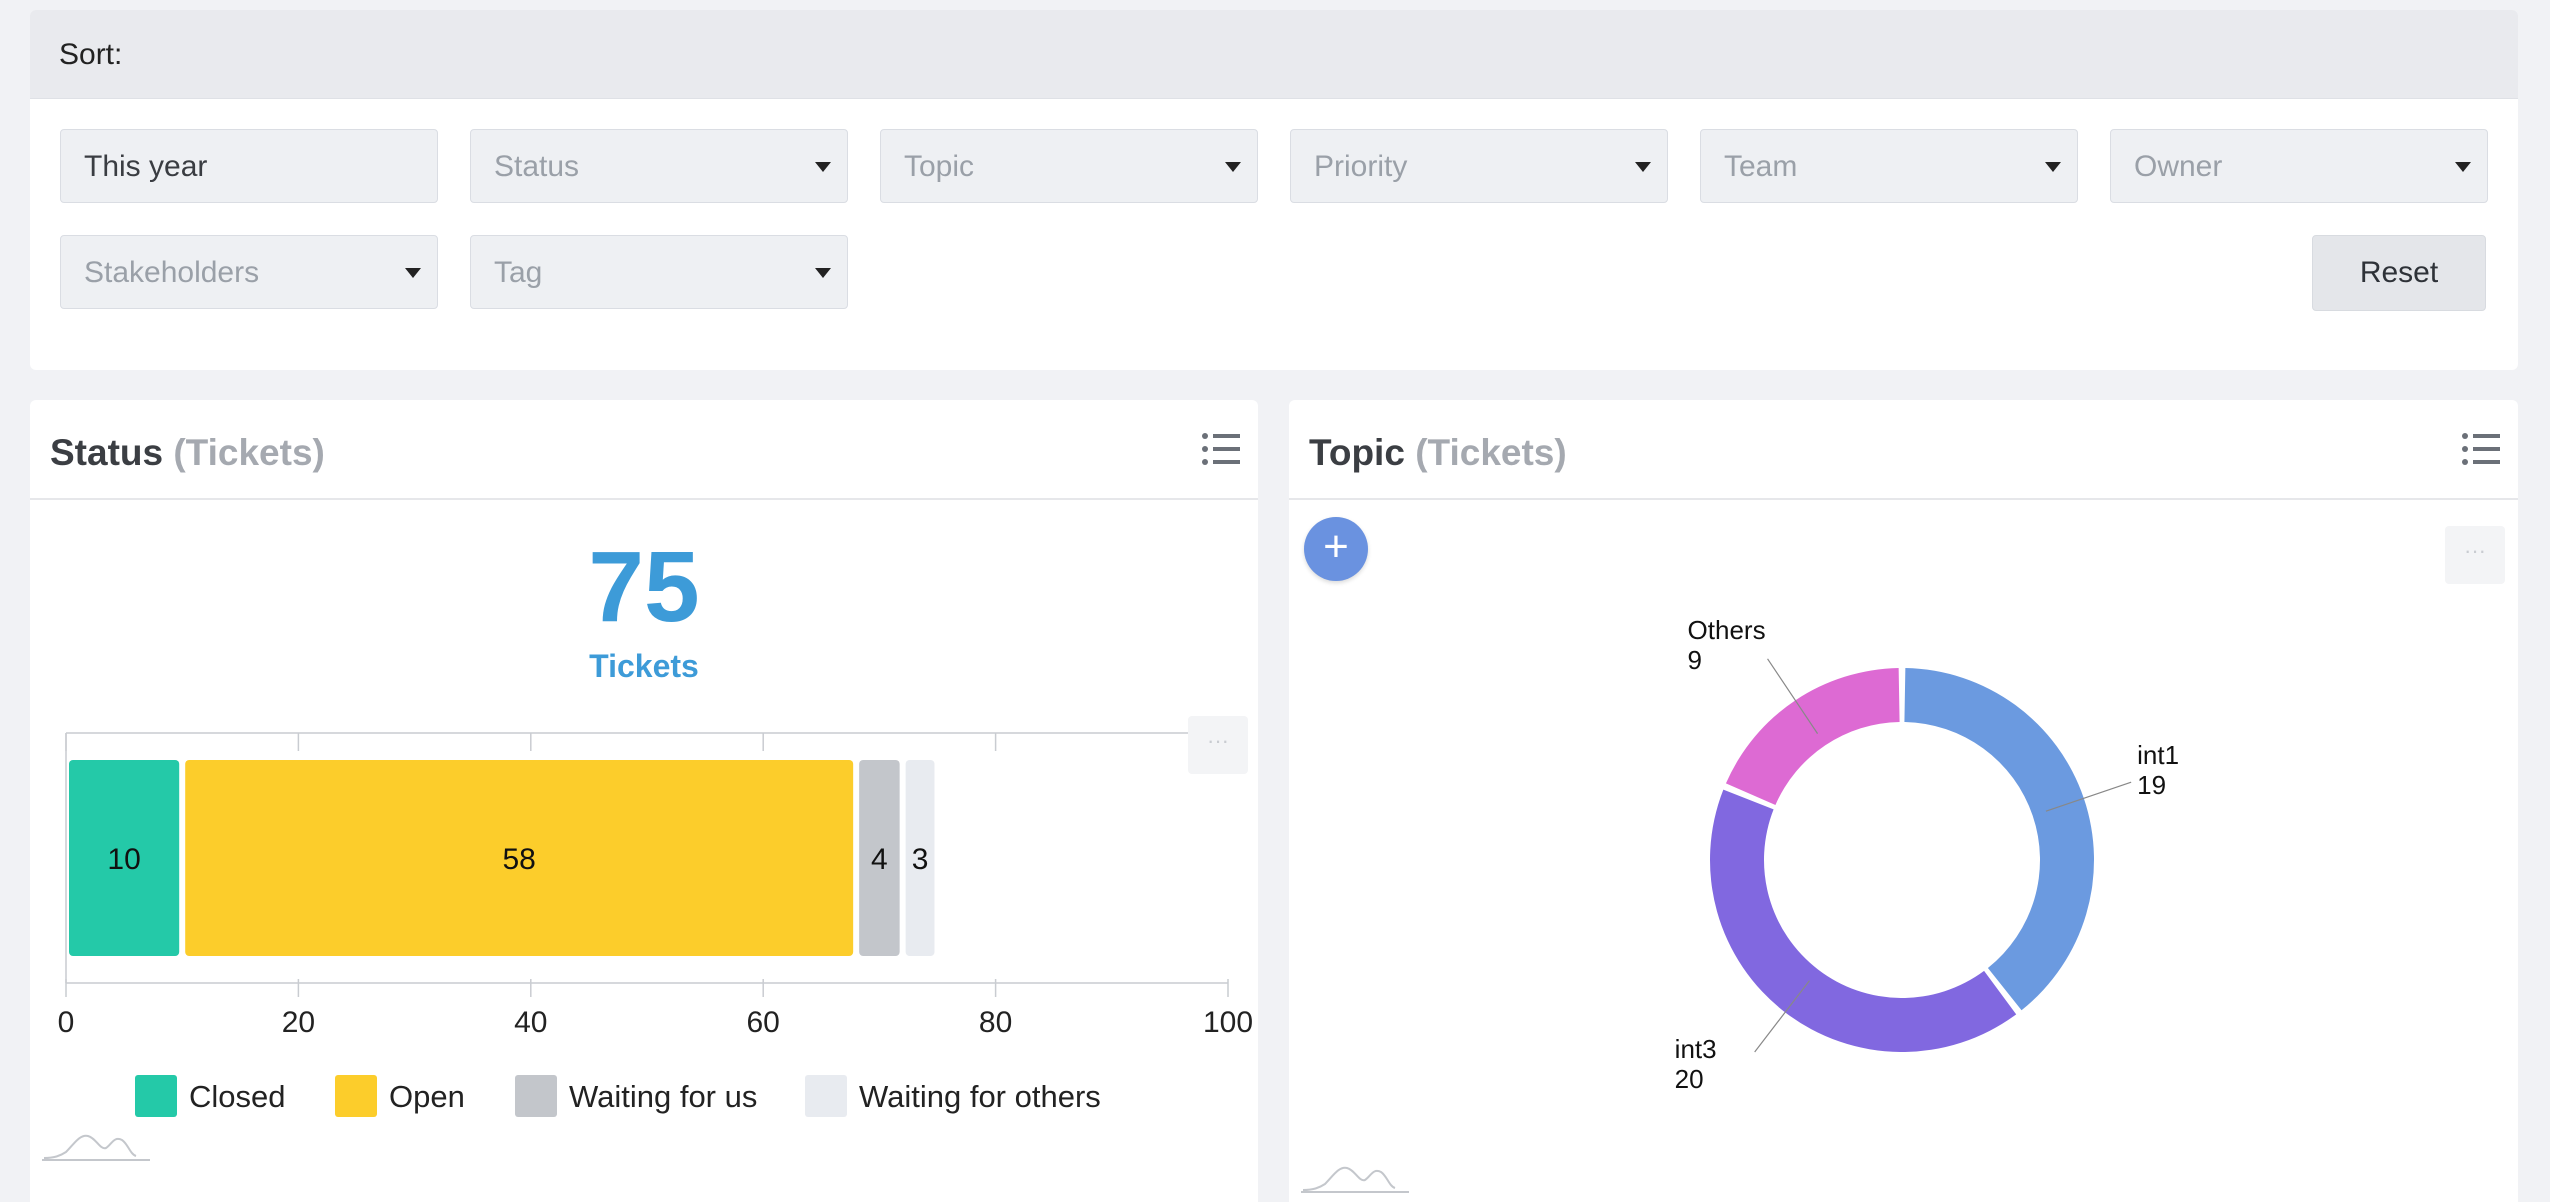  Describe the element at coordinates (1361, 166) in the screenshot. I see `filter-text: Priority` at that location.